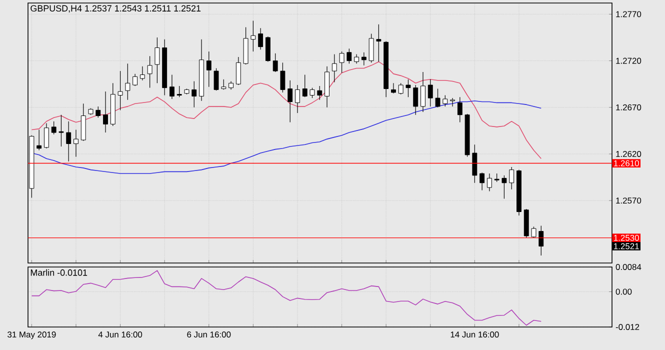 The width and height of the screenshot is (665, 350). Describe the element at coordinates (629, 61) in the screenshot. I see `y-tick-label: 1.2720` at that location.